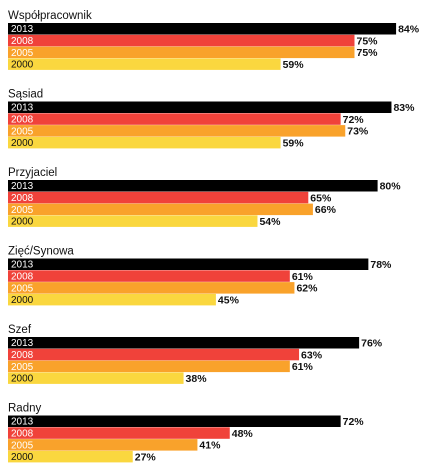  I want to click on value-label: 41%, so click(210, 446).